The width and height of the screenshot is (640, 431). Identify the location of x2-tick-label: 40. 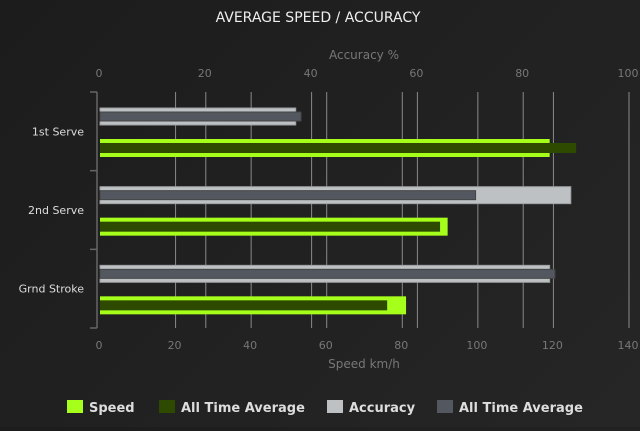
(311, 73).